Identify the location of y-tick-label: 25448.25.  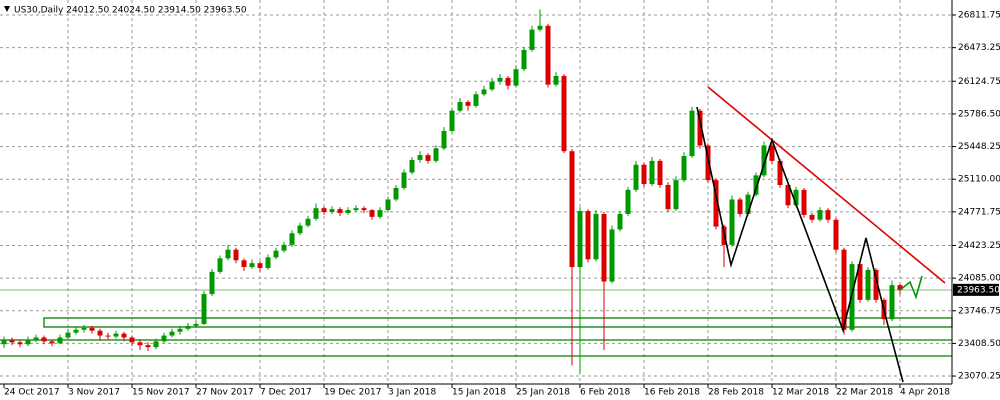
(979, 147).